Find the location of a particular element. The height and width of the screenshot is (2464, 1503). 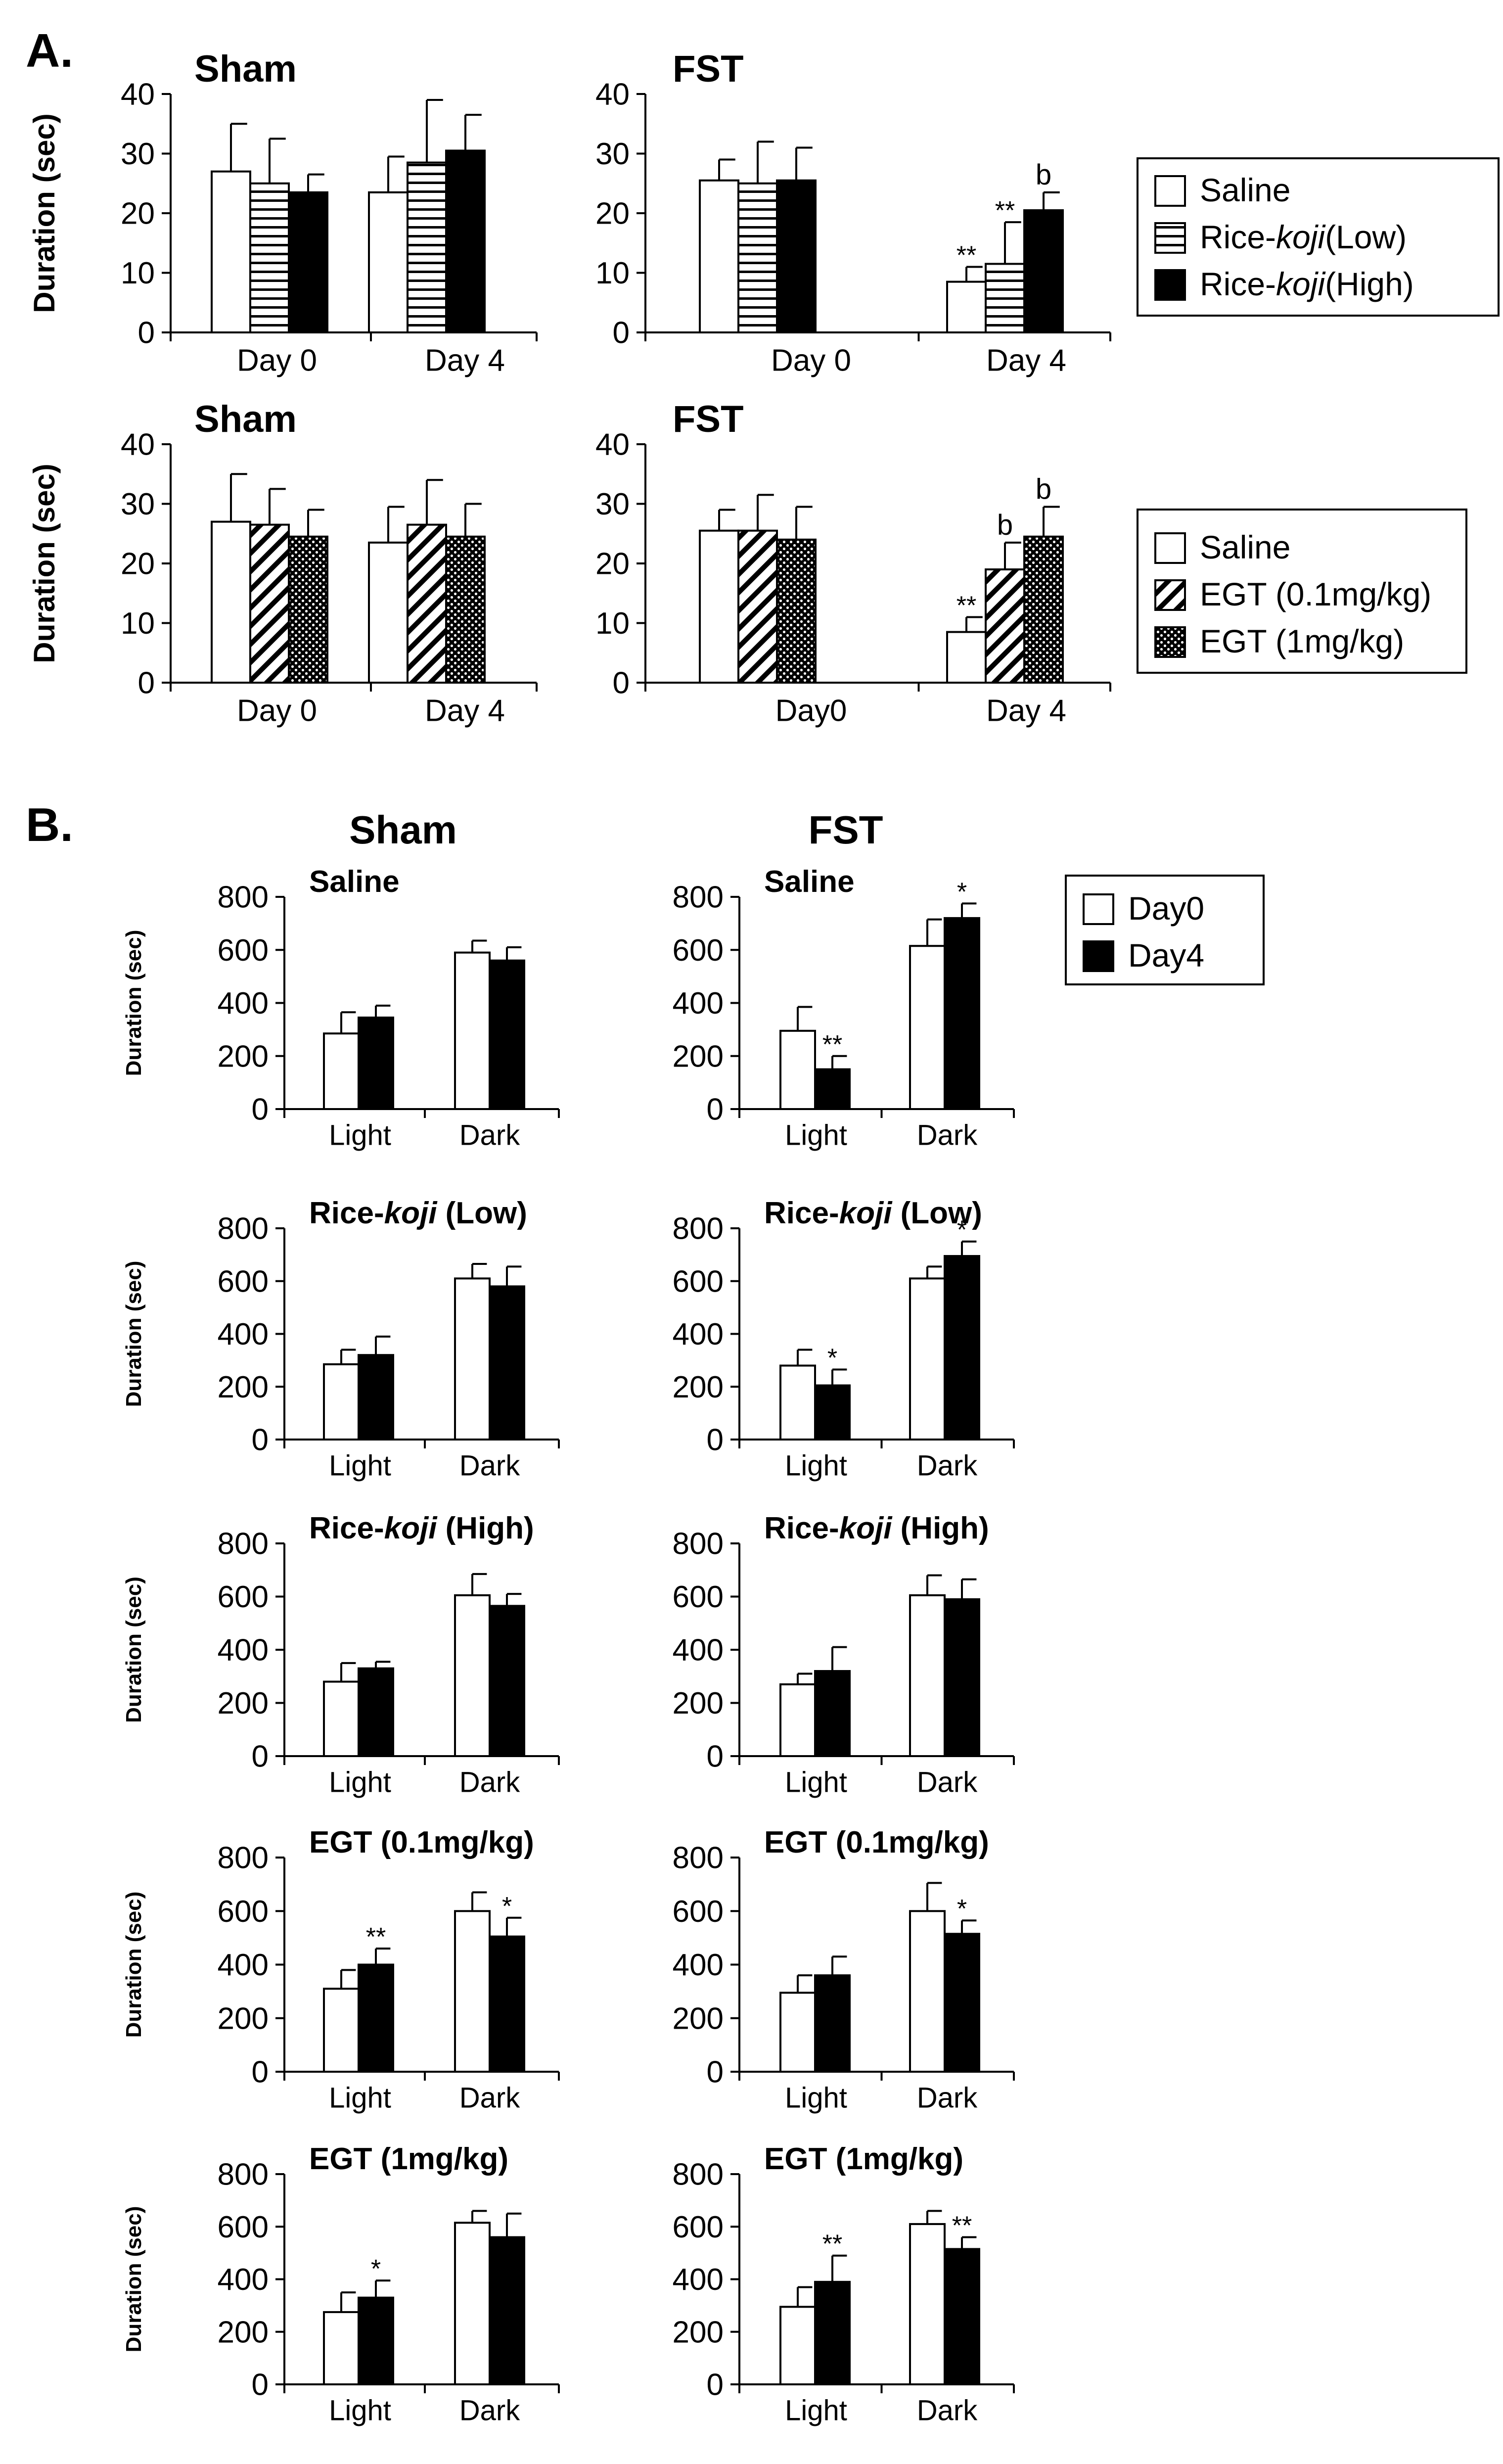

panel-label-b: B. is located at coordinates (49, 824).